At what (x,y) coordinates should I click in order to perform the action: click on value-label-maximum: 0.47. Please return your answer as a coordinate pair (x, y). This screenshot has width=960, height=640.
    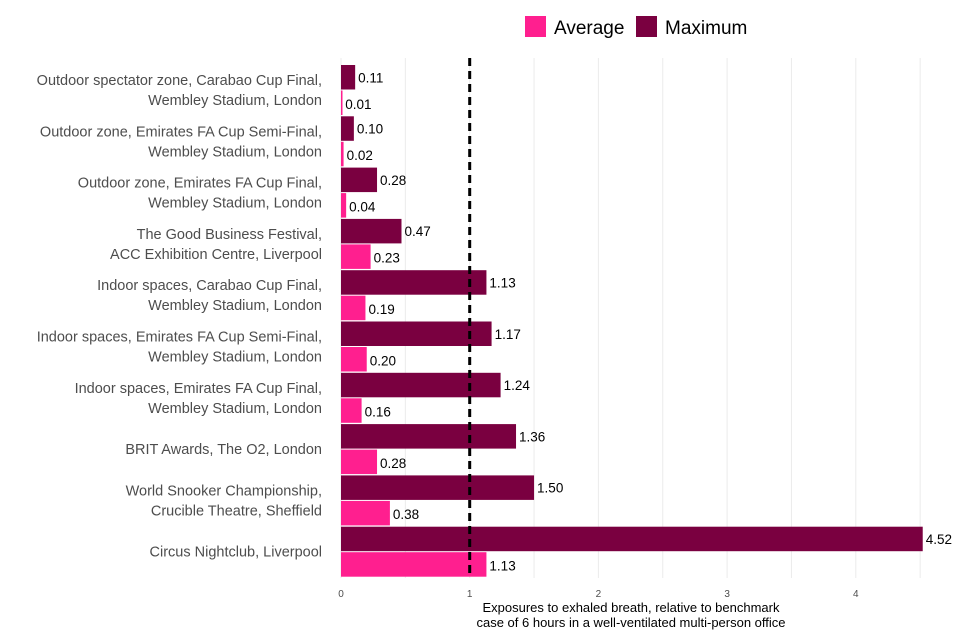
    Looking at the image, I should click on (417, 231).